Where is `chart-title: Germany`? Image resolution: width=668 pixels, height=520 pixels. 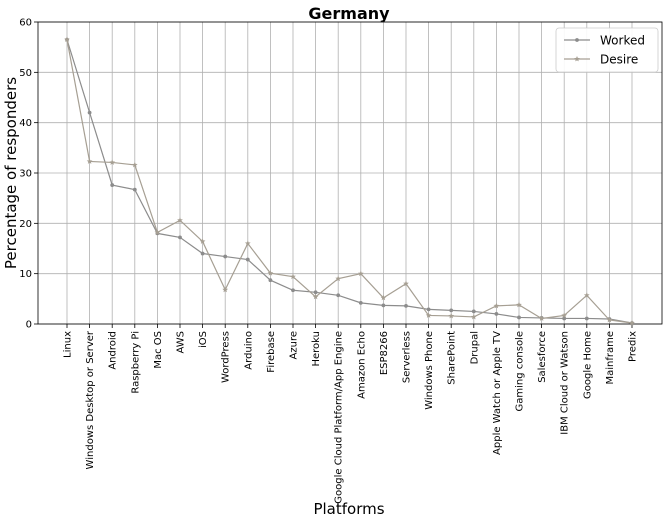
chart-title: Germany is located at coordinates (349, 13).